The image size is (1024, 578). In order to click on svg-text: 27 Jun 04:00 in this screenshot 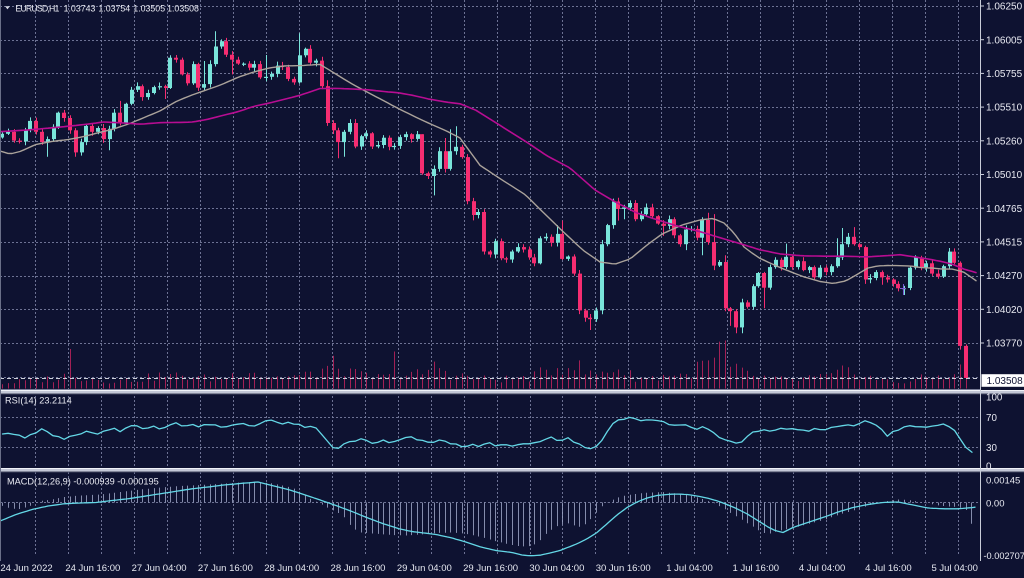, I will do `click(159, 568)`.